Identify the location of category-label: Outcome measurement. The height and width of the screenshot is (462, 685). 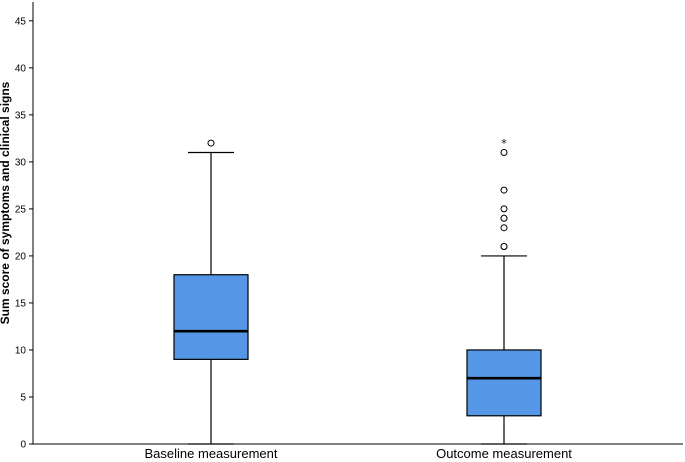
(504, 453).